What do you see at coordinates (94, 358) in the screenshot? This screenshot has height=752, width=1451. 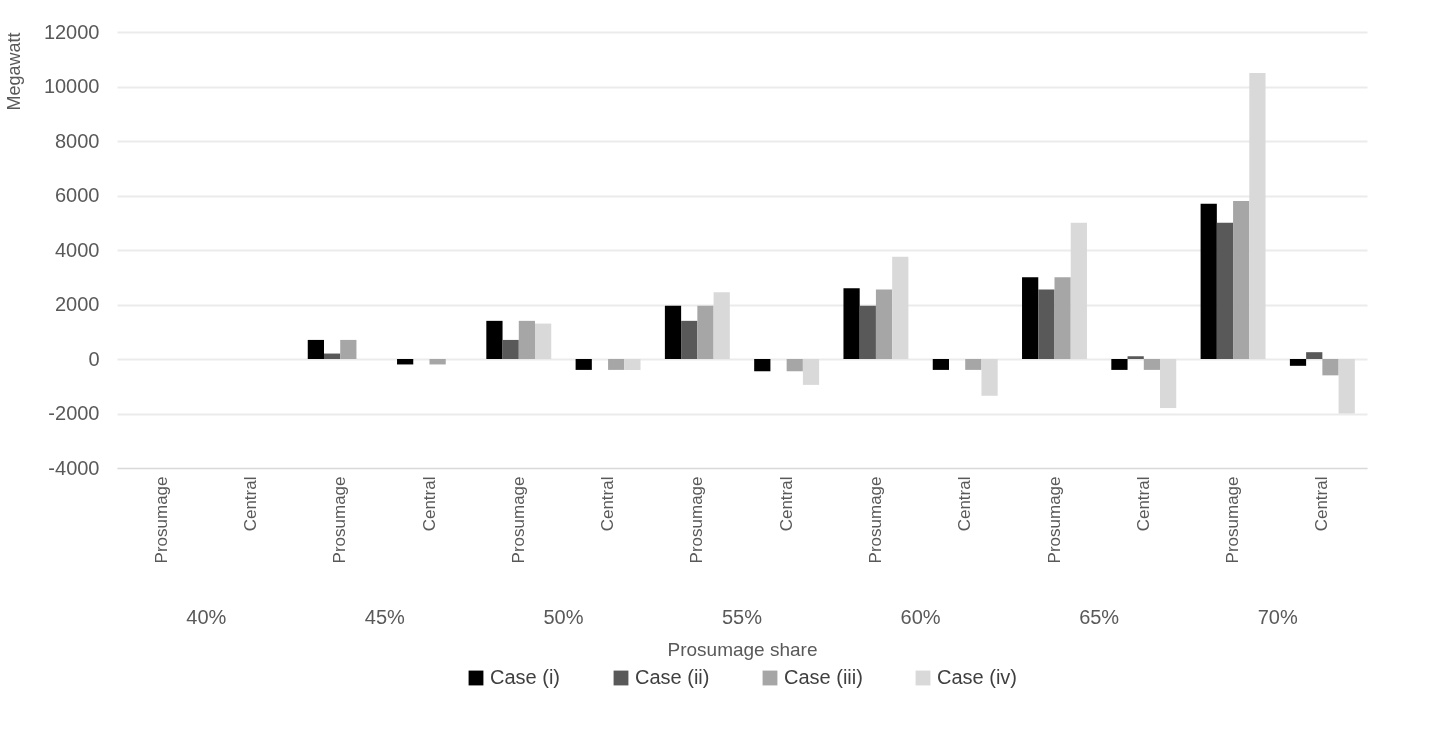 I see `y-tick-label: 0` at bounding box center [94, 358].